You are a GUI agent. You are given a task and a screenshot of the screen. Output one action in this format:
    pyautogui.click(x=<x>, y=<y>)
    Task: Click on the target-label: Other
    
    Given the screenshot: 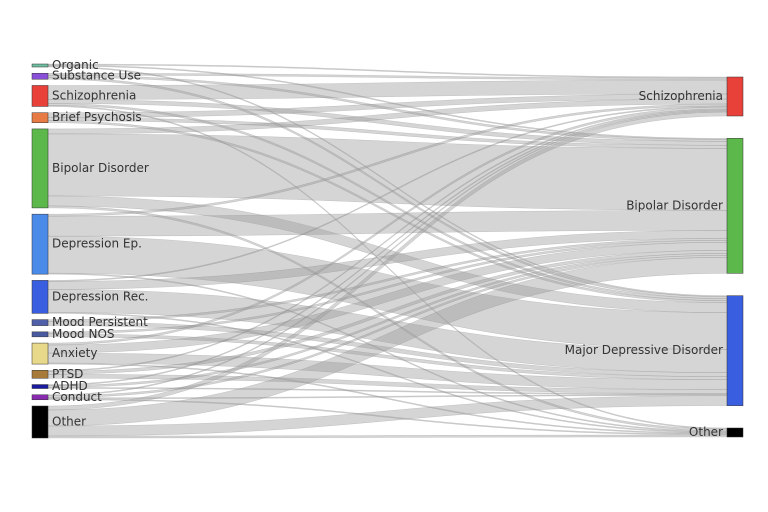 What is the action you would take?
    pyautogui.click(x=706, y=432)
    